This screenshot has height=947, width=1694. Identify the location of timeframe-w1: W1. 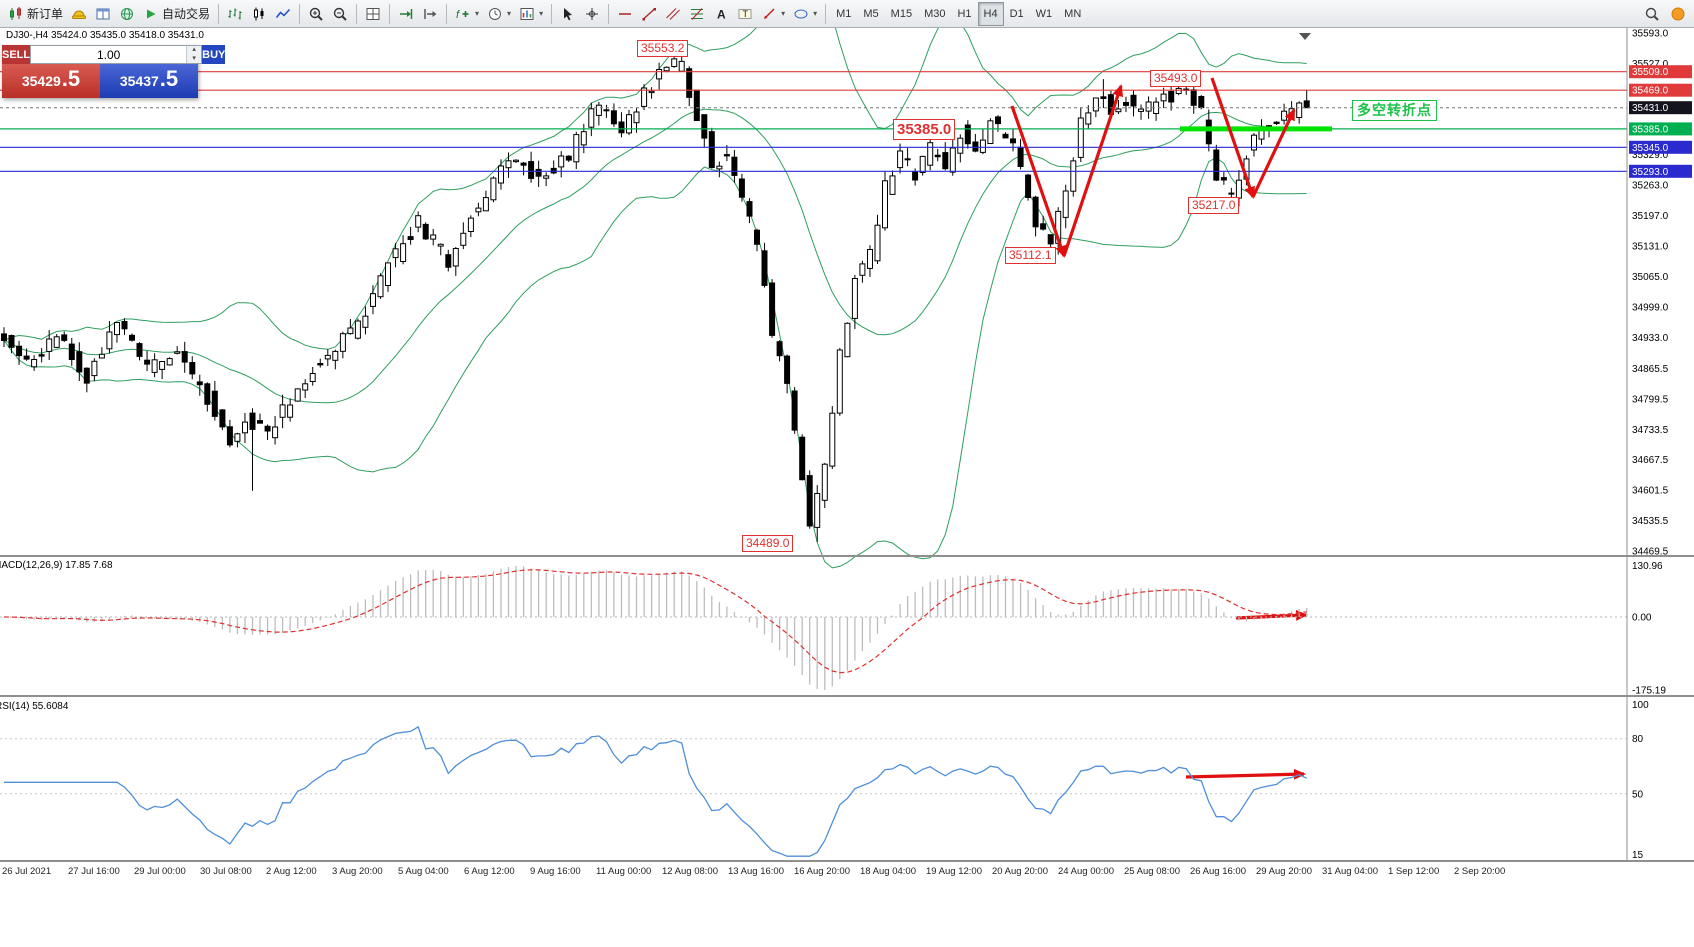
(1044, 14).